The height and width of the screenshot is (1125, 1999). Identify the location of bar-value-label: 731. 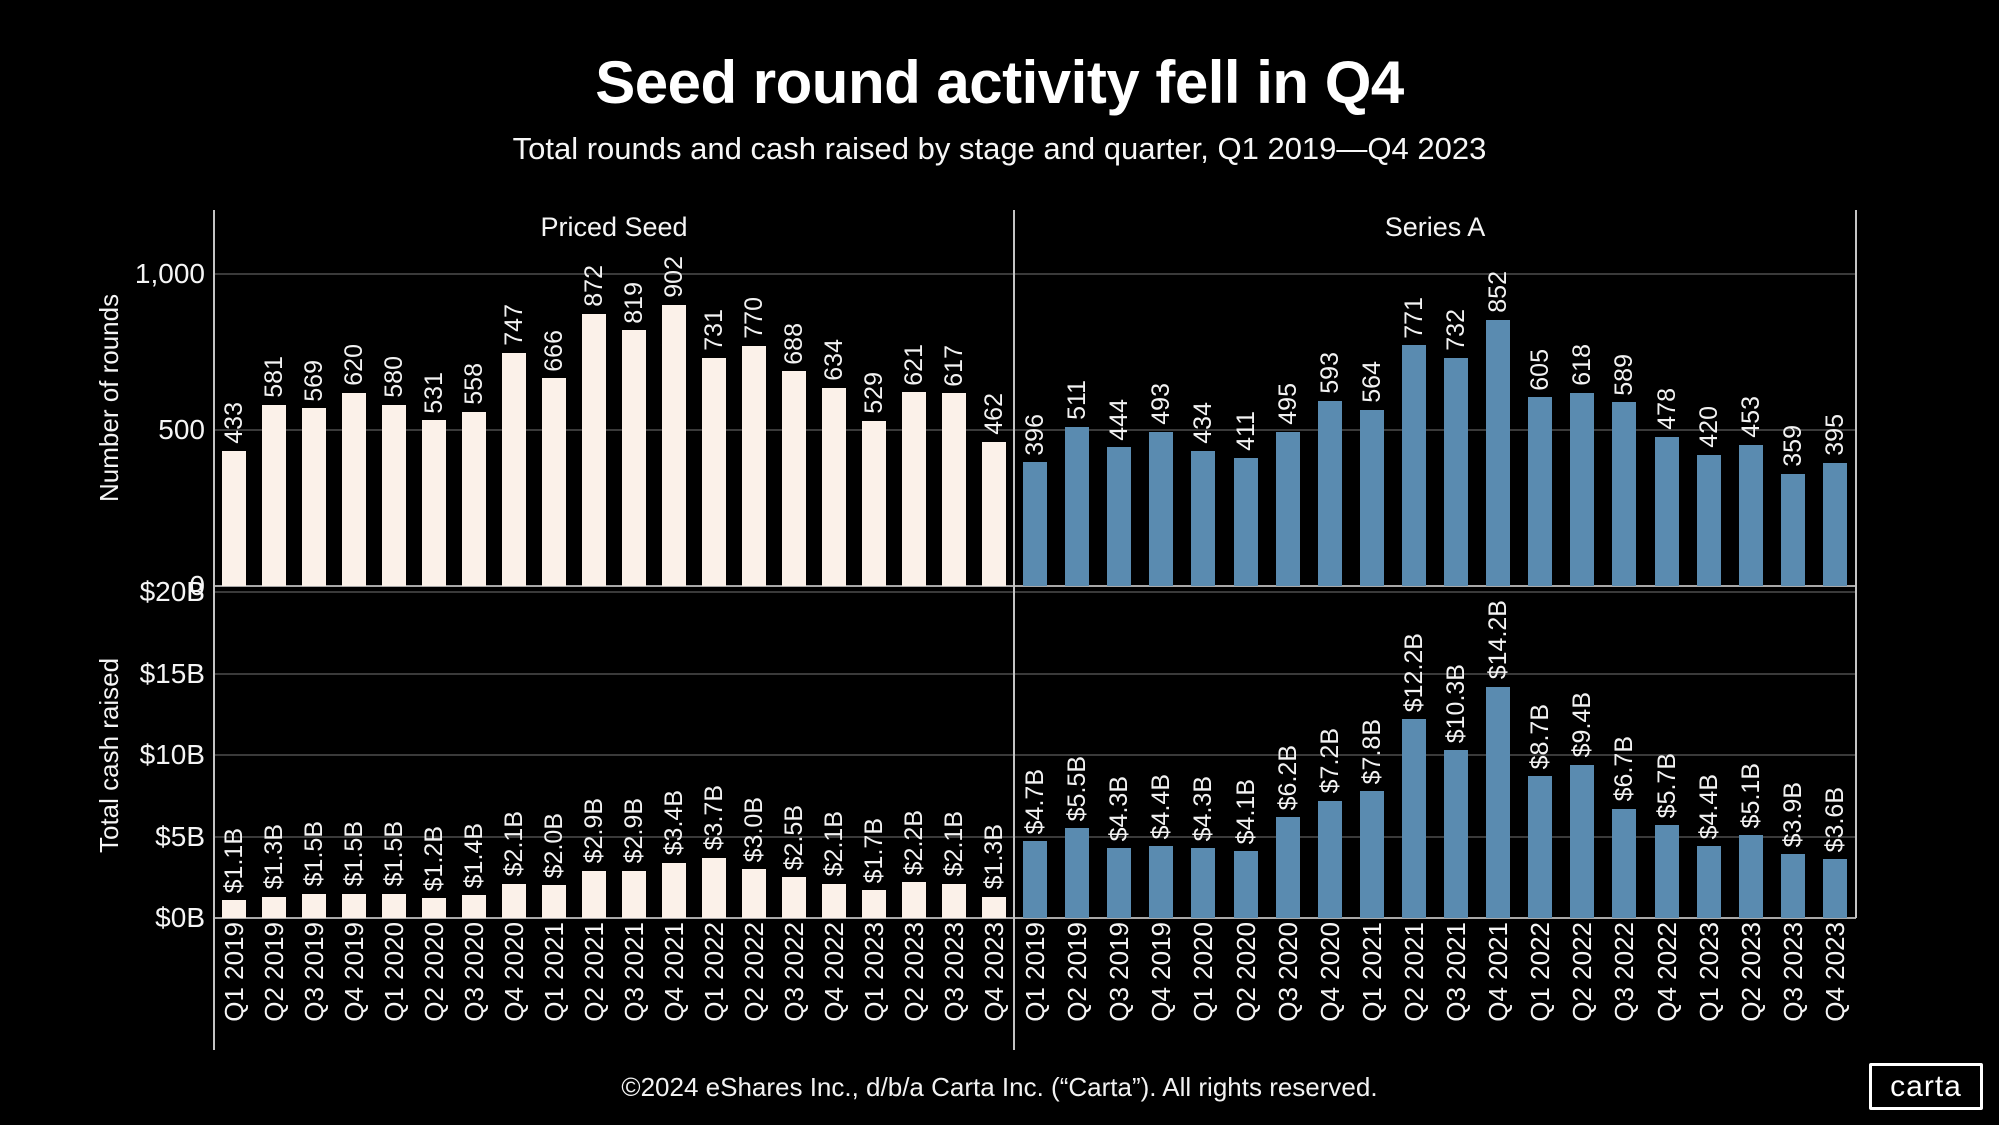
(714, 330).